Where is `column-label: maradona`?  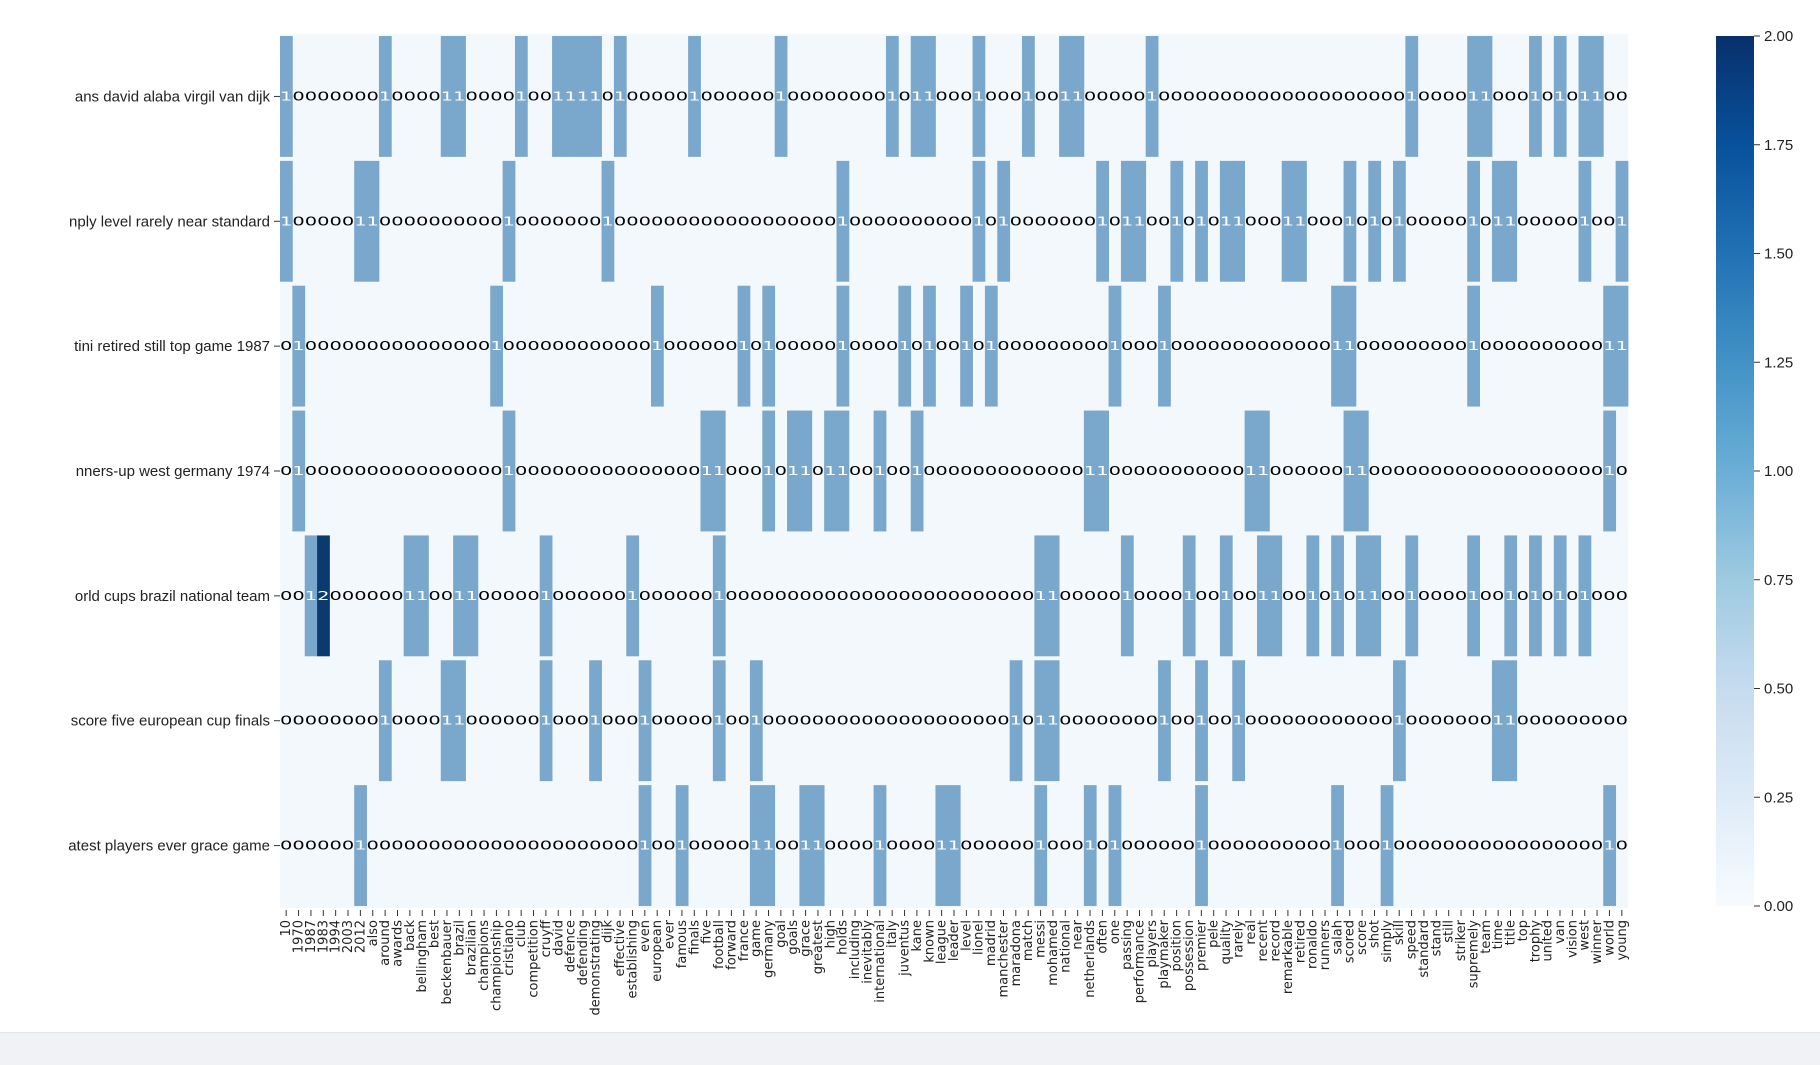
column-label: maradona is located at coordinates (1016, 953).